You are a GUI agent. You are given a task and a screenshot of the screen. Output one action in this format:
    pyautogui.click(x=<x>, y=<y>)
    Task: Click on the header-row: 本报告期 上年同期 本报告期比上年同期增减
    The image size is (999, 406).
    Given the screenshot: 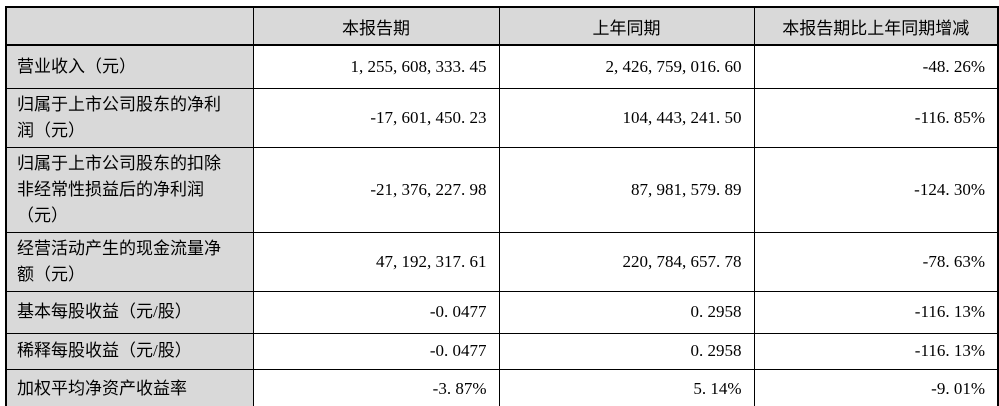 What is the action you would take?
    pyautogui.click(x=502, y=26)
    